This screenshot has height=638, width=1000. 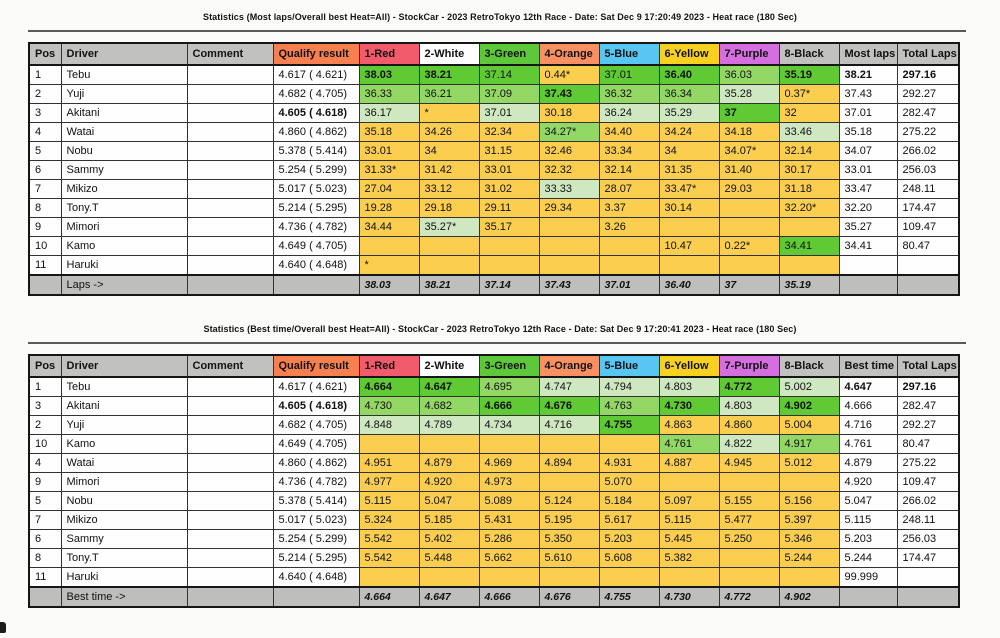 What do you see at coordinates (629, 94) in the screenshot?
I see `heat-cell: 36.32` at bounding box center [629, 94].